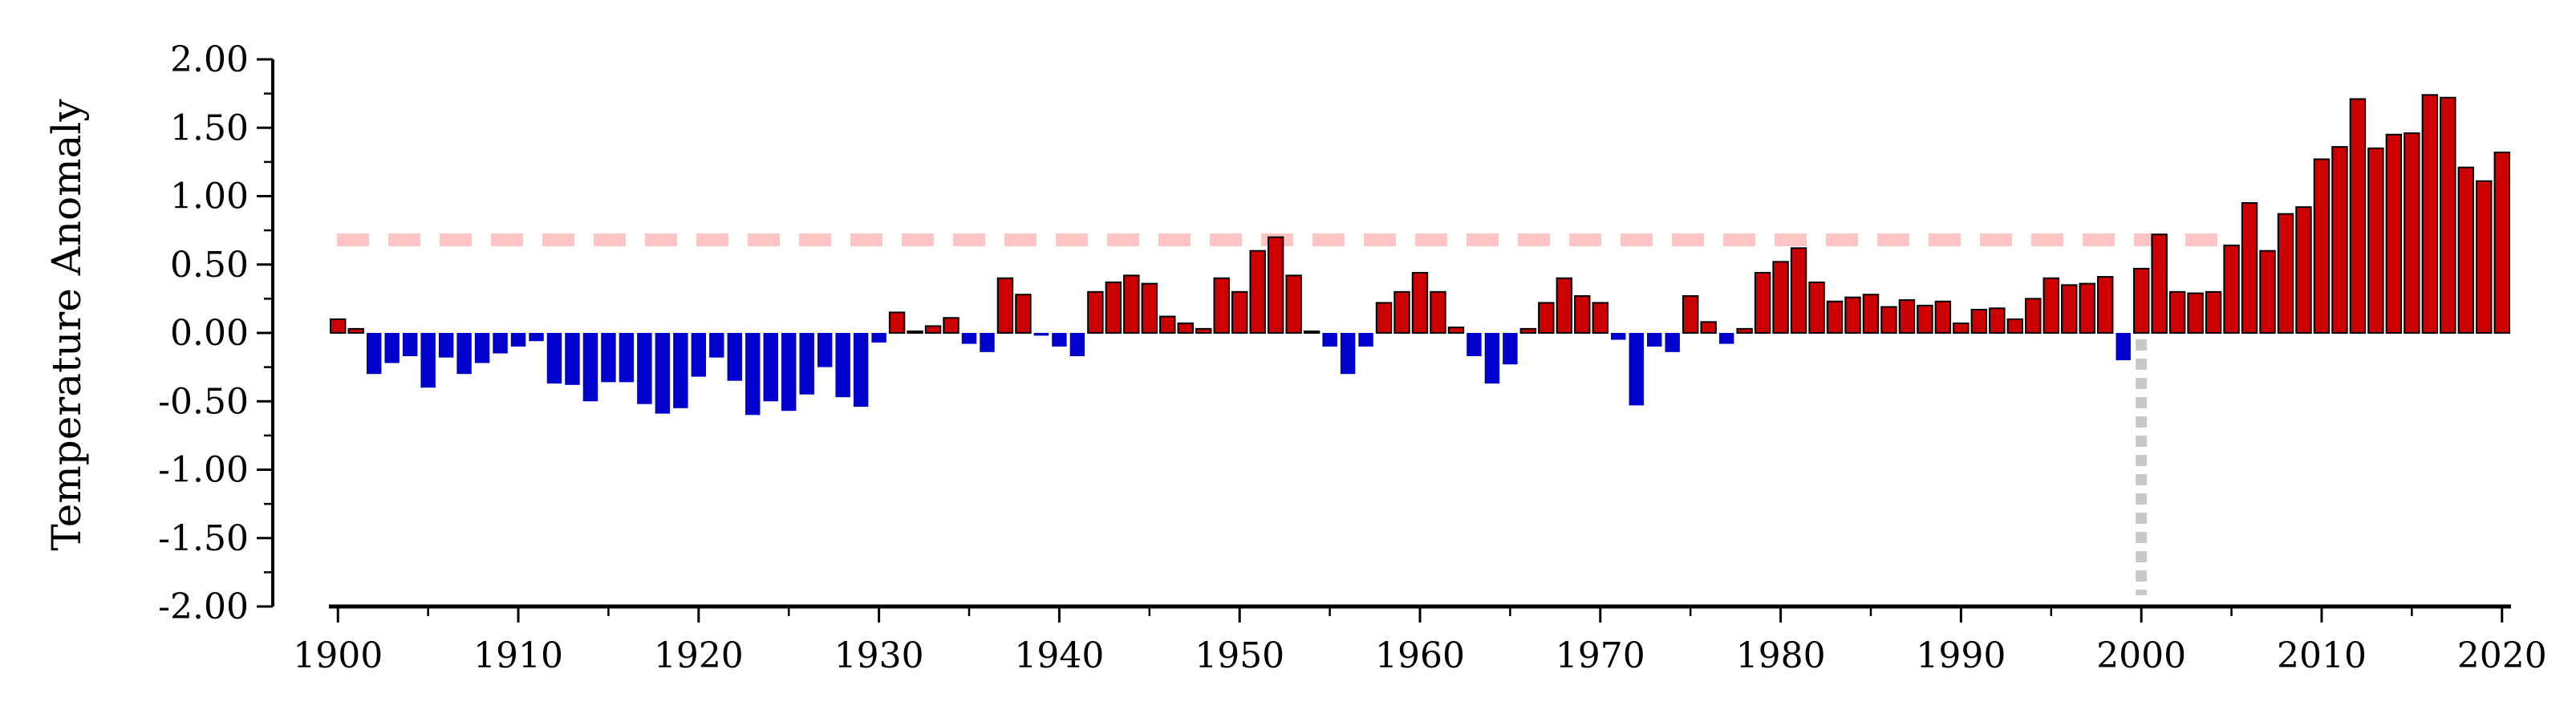 The height and width of the screenshot is (722, 2576). What do you see at coordinates (734, 357) in the screenshot?
I see `bar-1922` at bounding box center [734, 357].